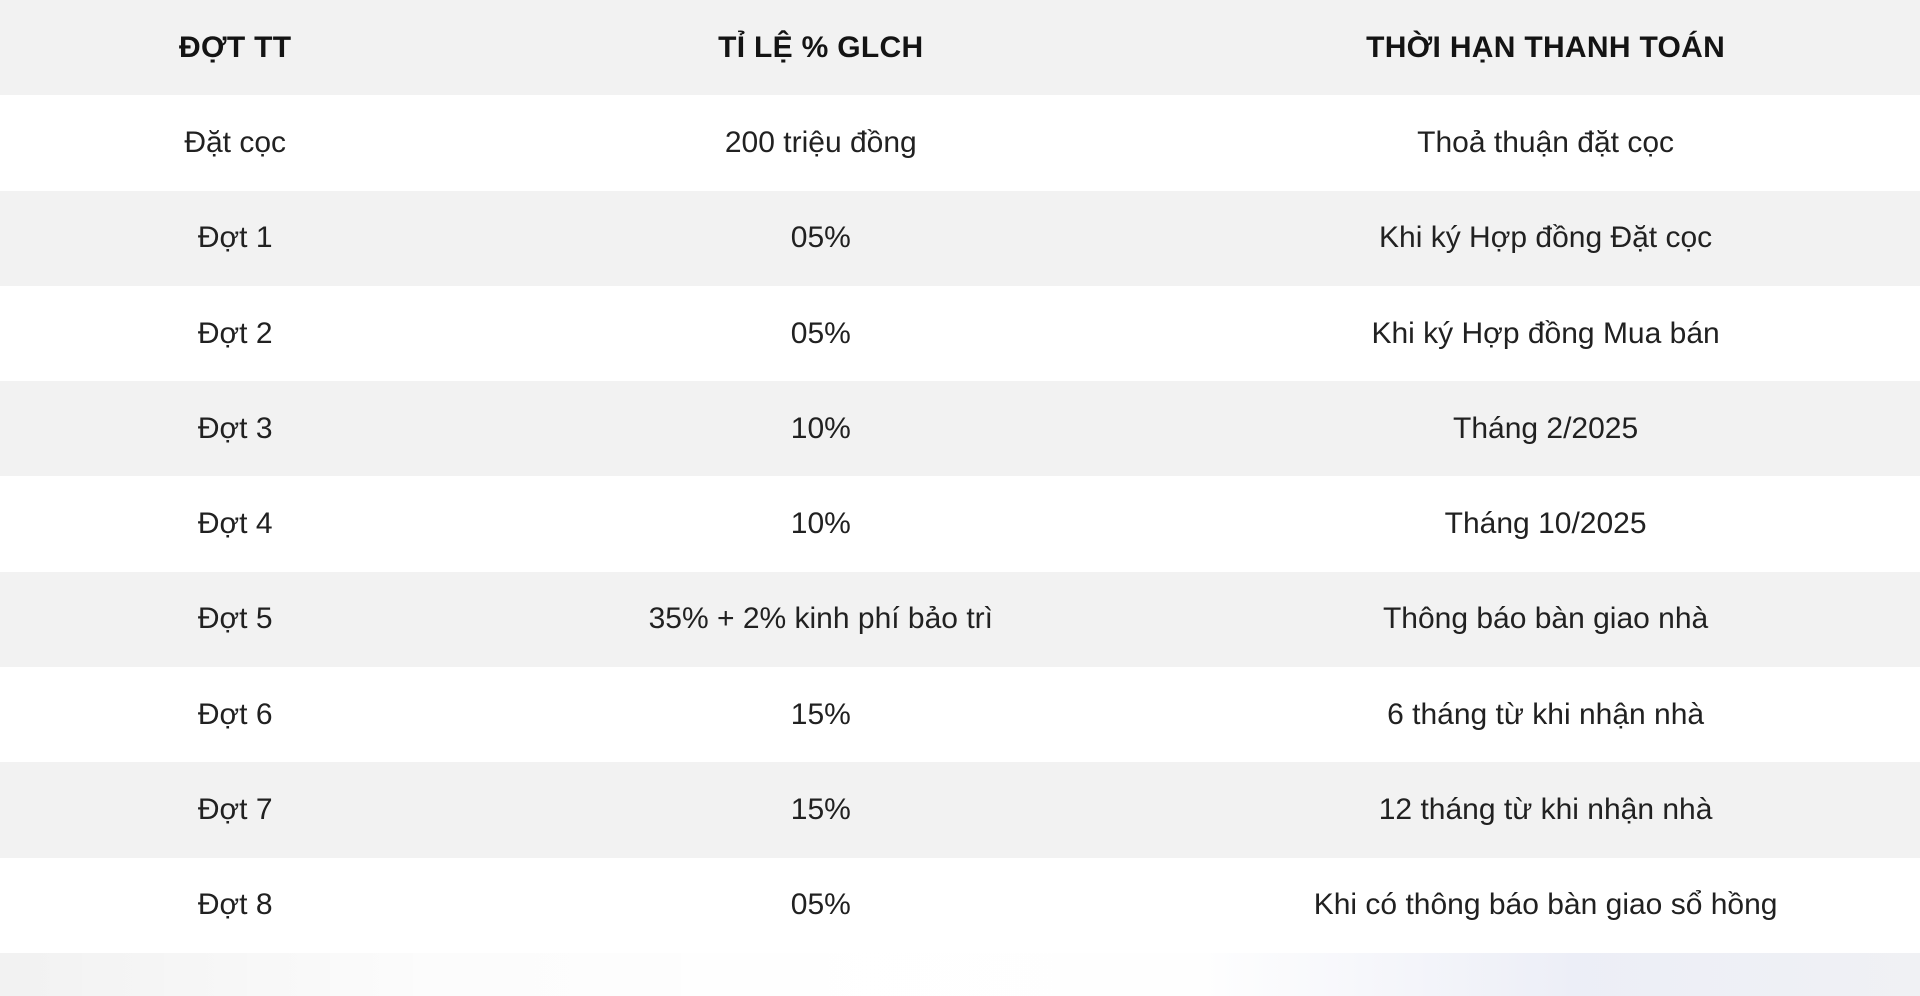 This screenshot has width=1920, height=996. I want to click on cell-installment: Đợt 5, so click(235, 619).